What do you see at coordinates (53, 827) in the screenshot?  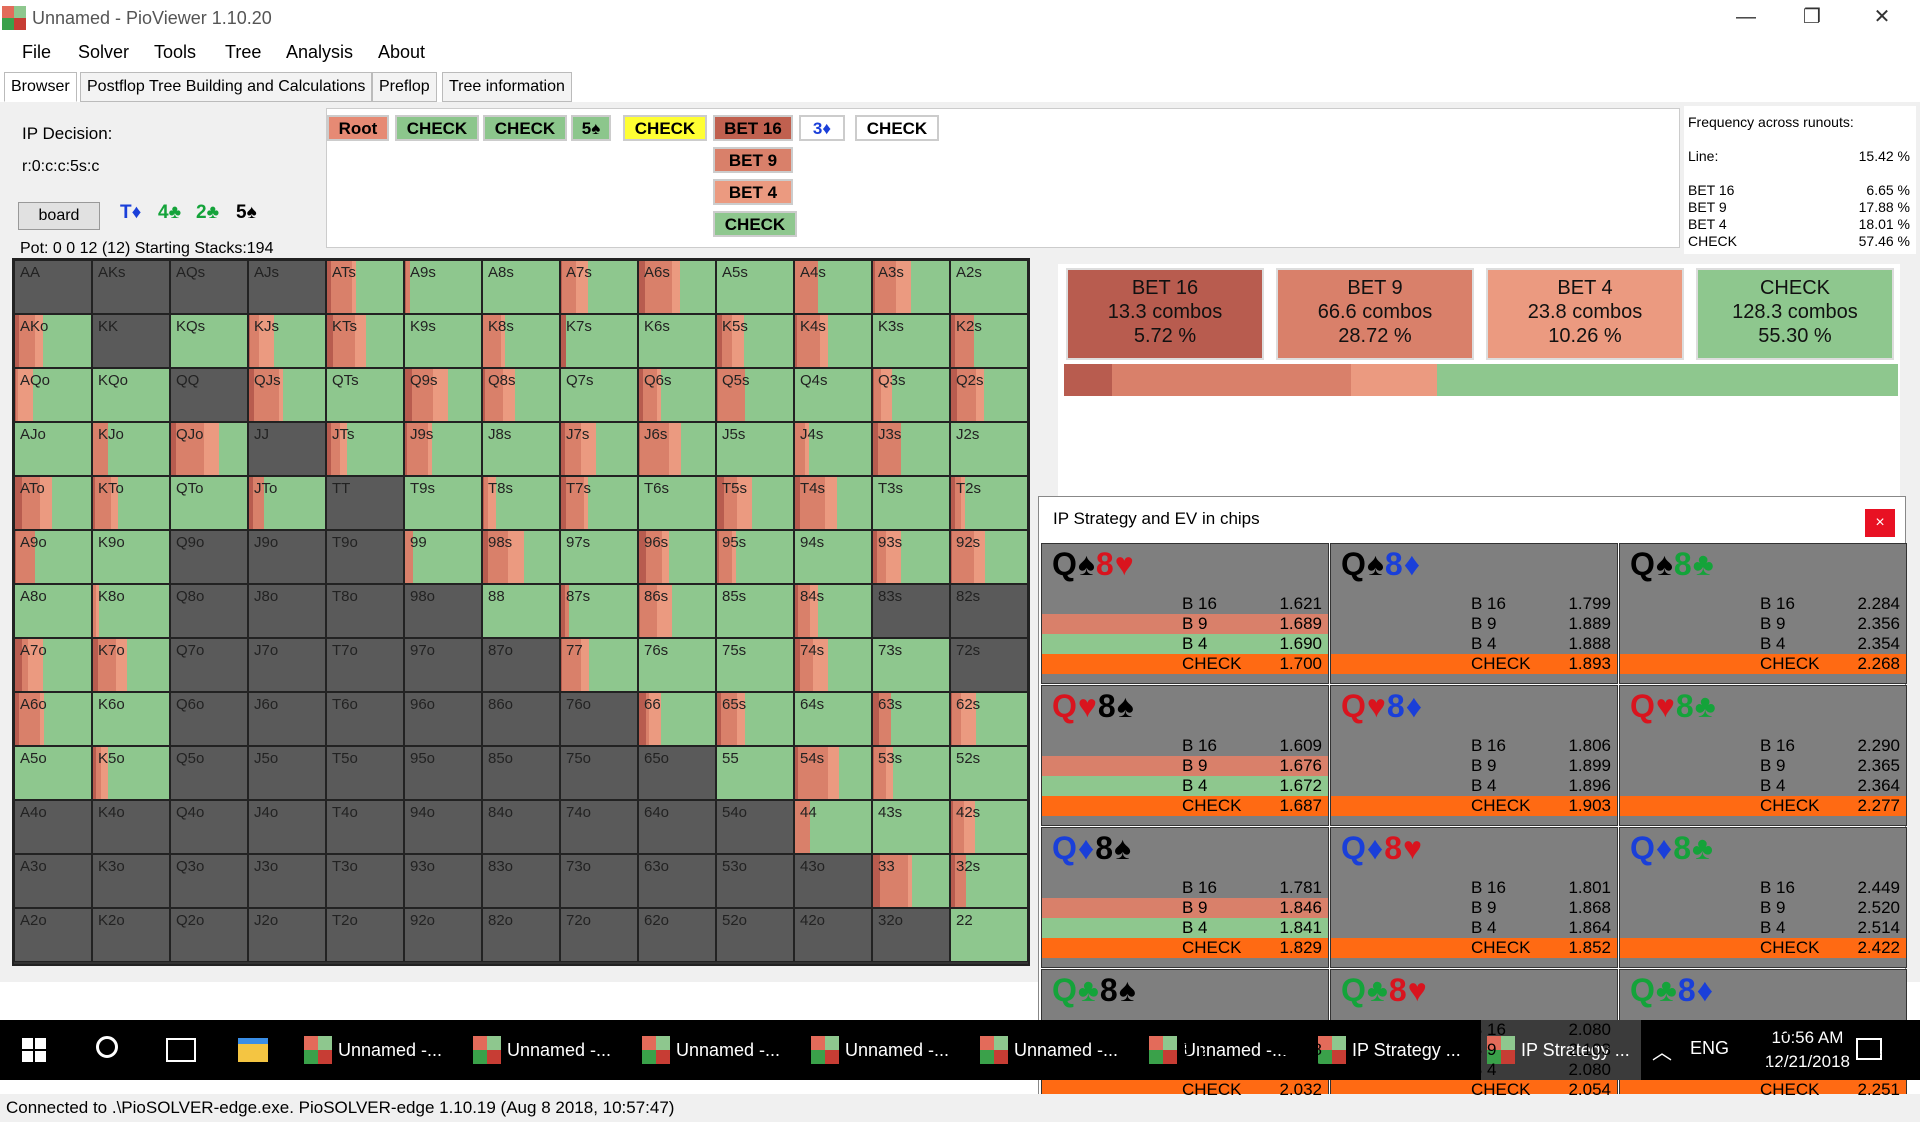 I see `hand-cell: A4o` at bounding box center [53, 827].